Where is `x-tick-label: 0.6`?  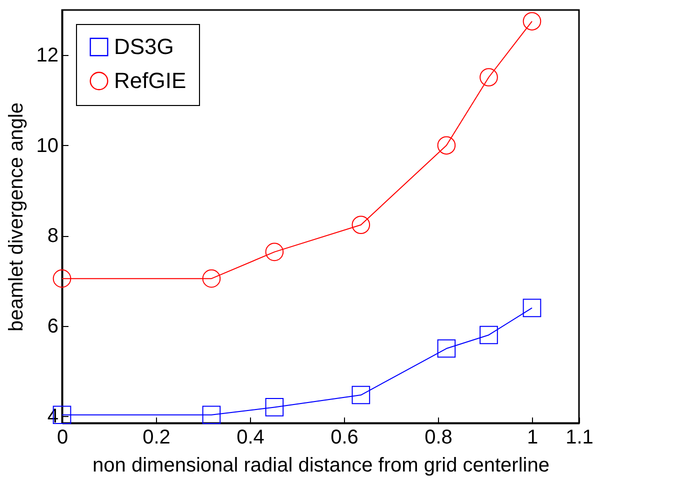 x-tick-label: 0.6 is located at coordinates (344, 437).